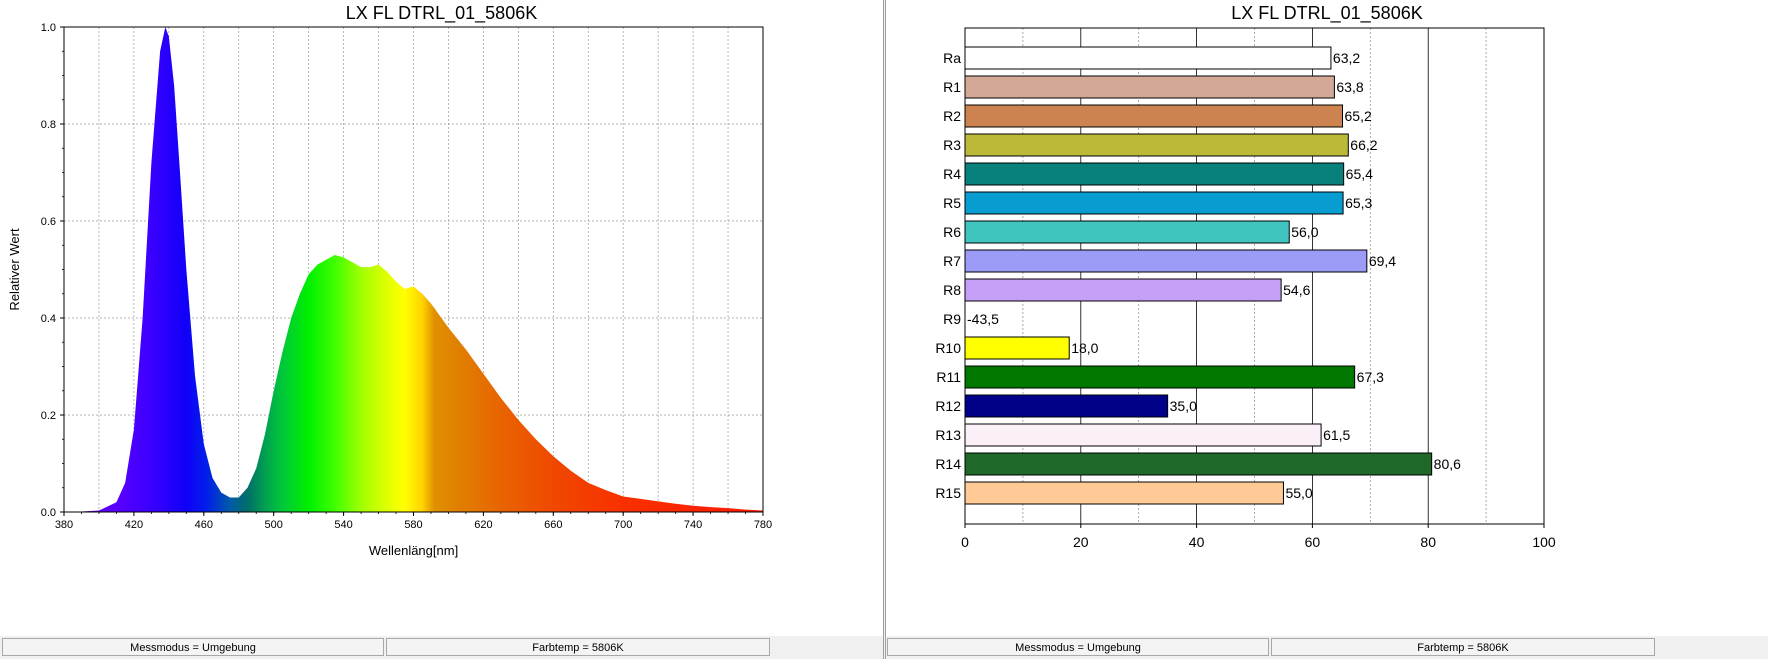 The height and width of the screenshot is (659, 1768). I want to click on right-status-bar: Messmodus = Umgebung Farbtemp = 5806K, so click(1327, 647).